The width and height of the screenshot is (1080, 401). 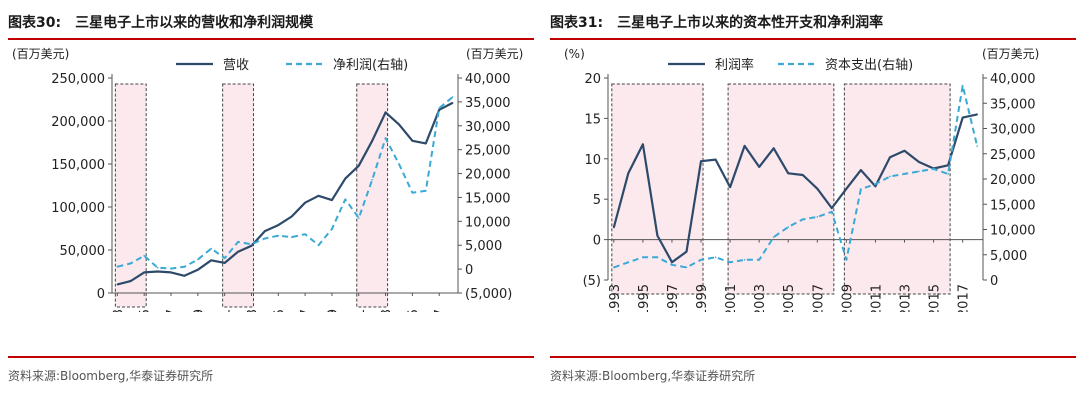 What do you see at coordinates (592, 119) in the screenshot?
I see `left-tick-label: 15` at bounding box center [592, 119].